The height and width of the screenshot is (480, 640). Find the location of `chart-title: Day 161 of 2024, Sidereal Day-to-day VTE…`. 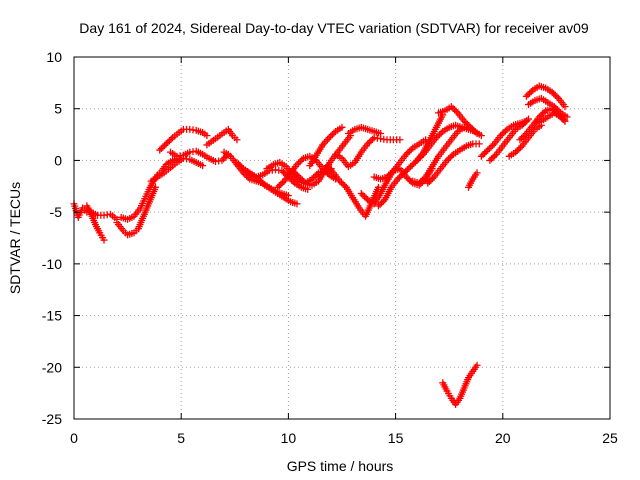

chart-title: Day 161 of 2024, Sidereal Day-to-day VTE… is located at coordinates (334, 28).